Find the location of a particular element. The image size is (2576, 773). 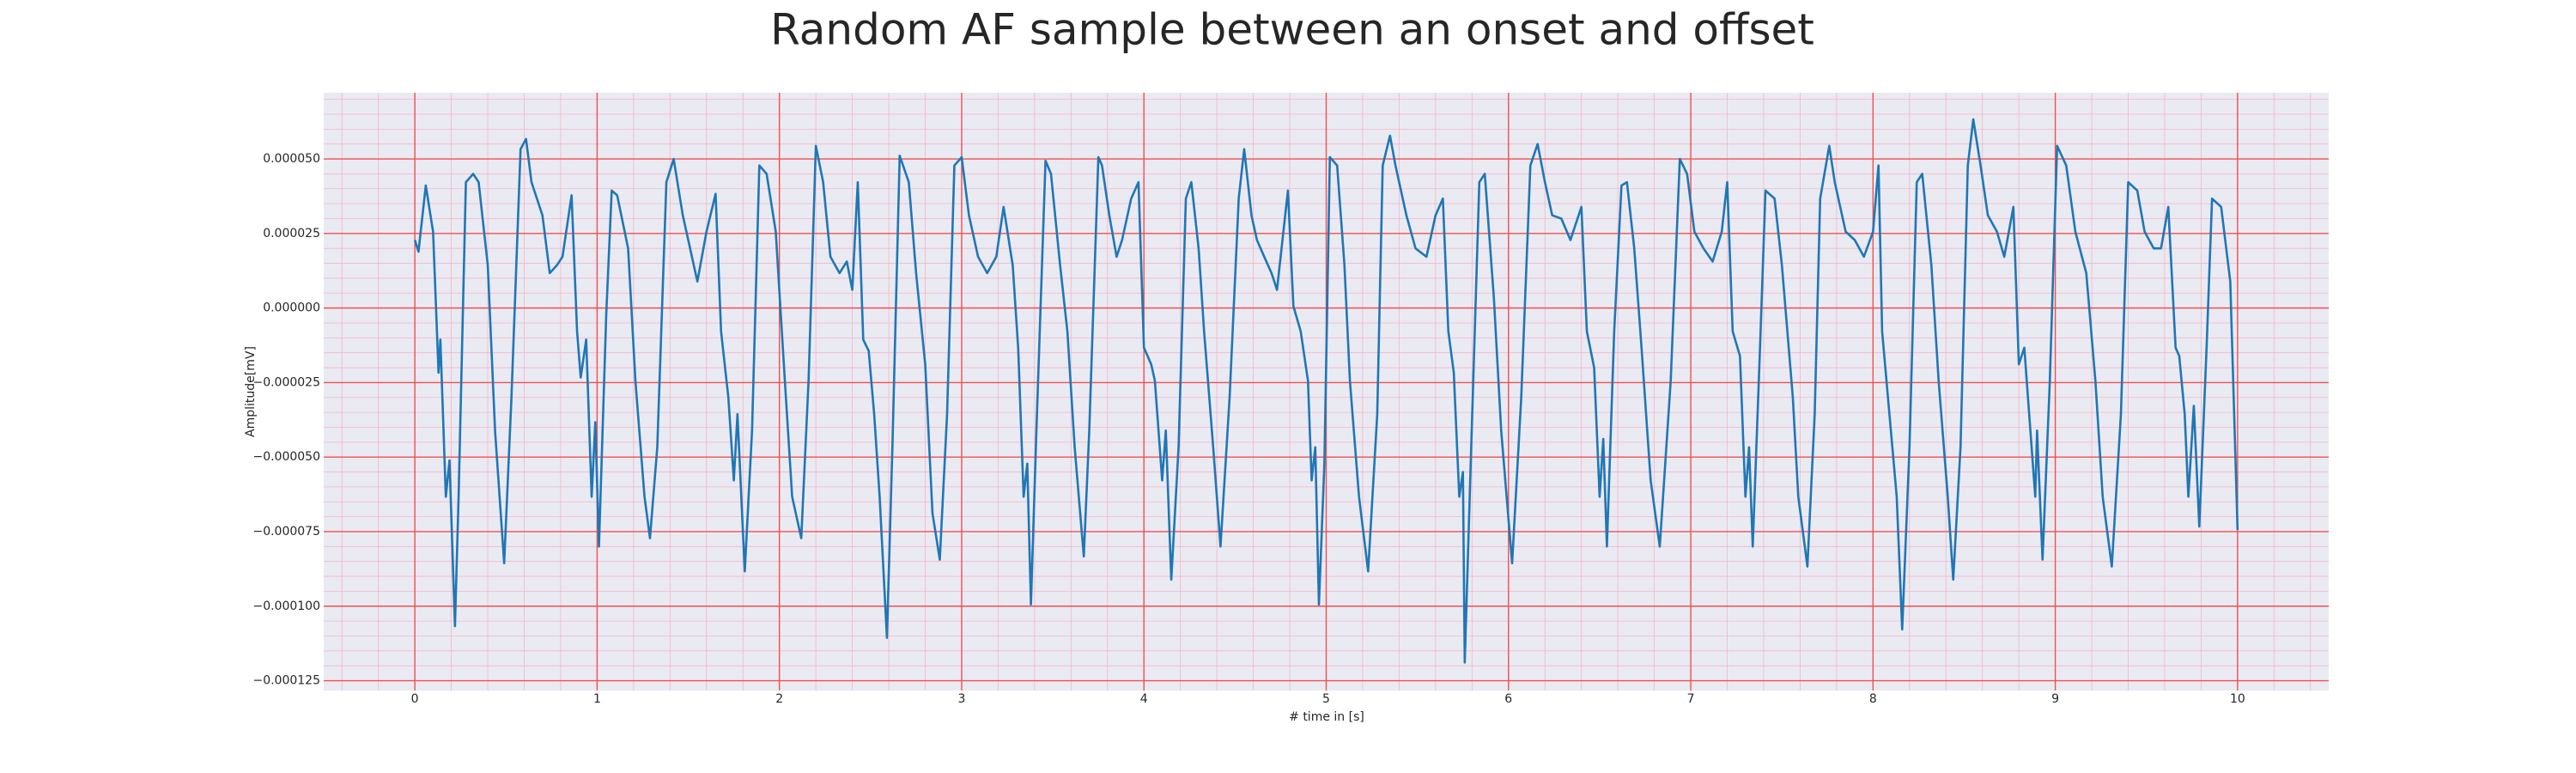

x-tick-label: 1 is located at coordinates (597, 699).